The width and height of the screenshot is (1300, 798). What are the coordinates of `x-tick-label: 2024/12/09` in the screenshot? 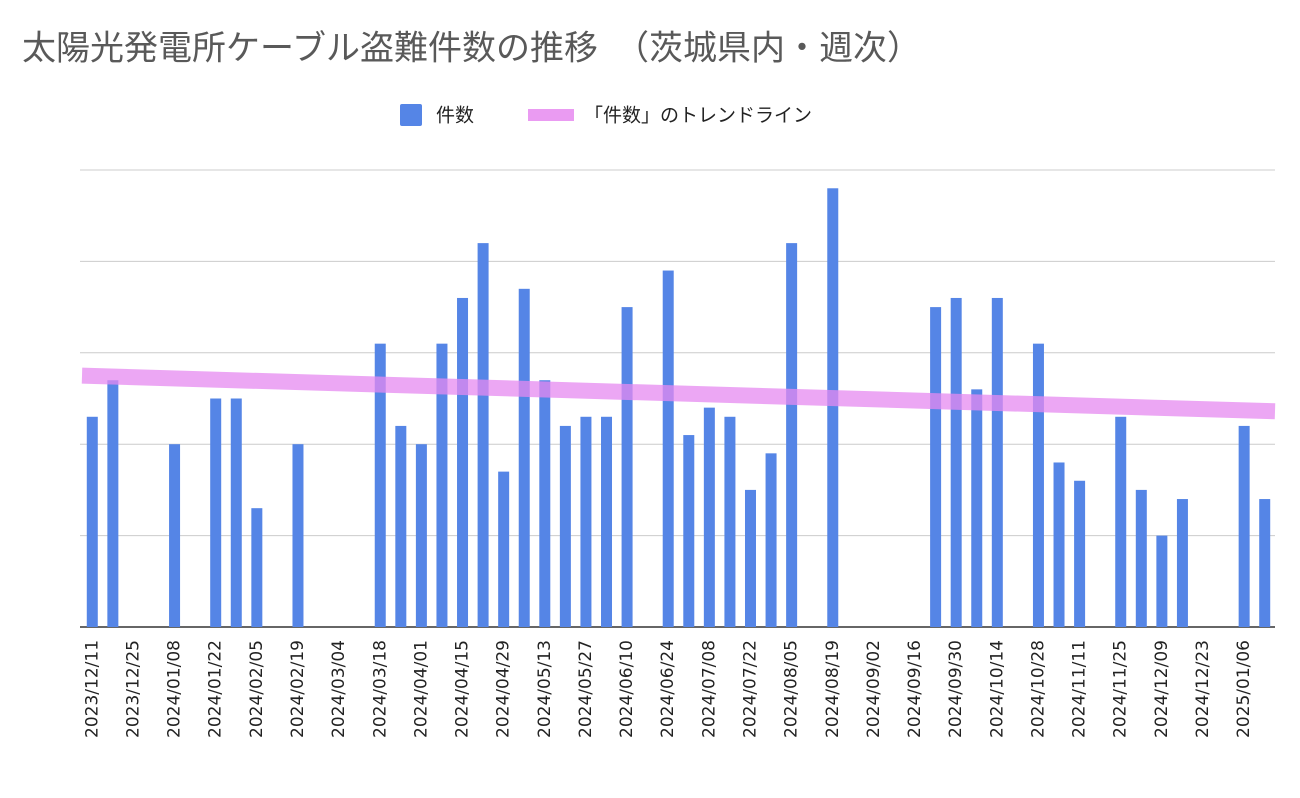 It's located at (1162, 689).